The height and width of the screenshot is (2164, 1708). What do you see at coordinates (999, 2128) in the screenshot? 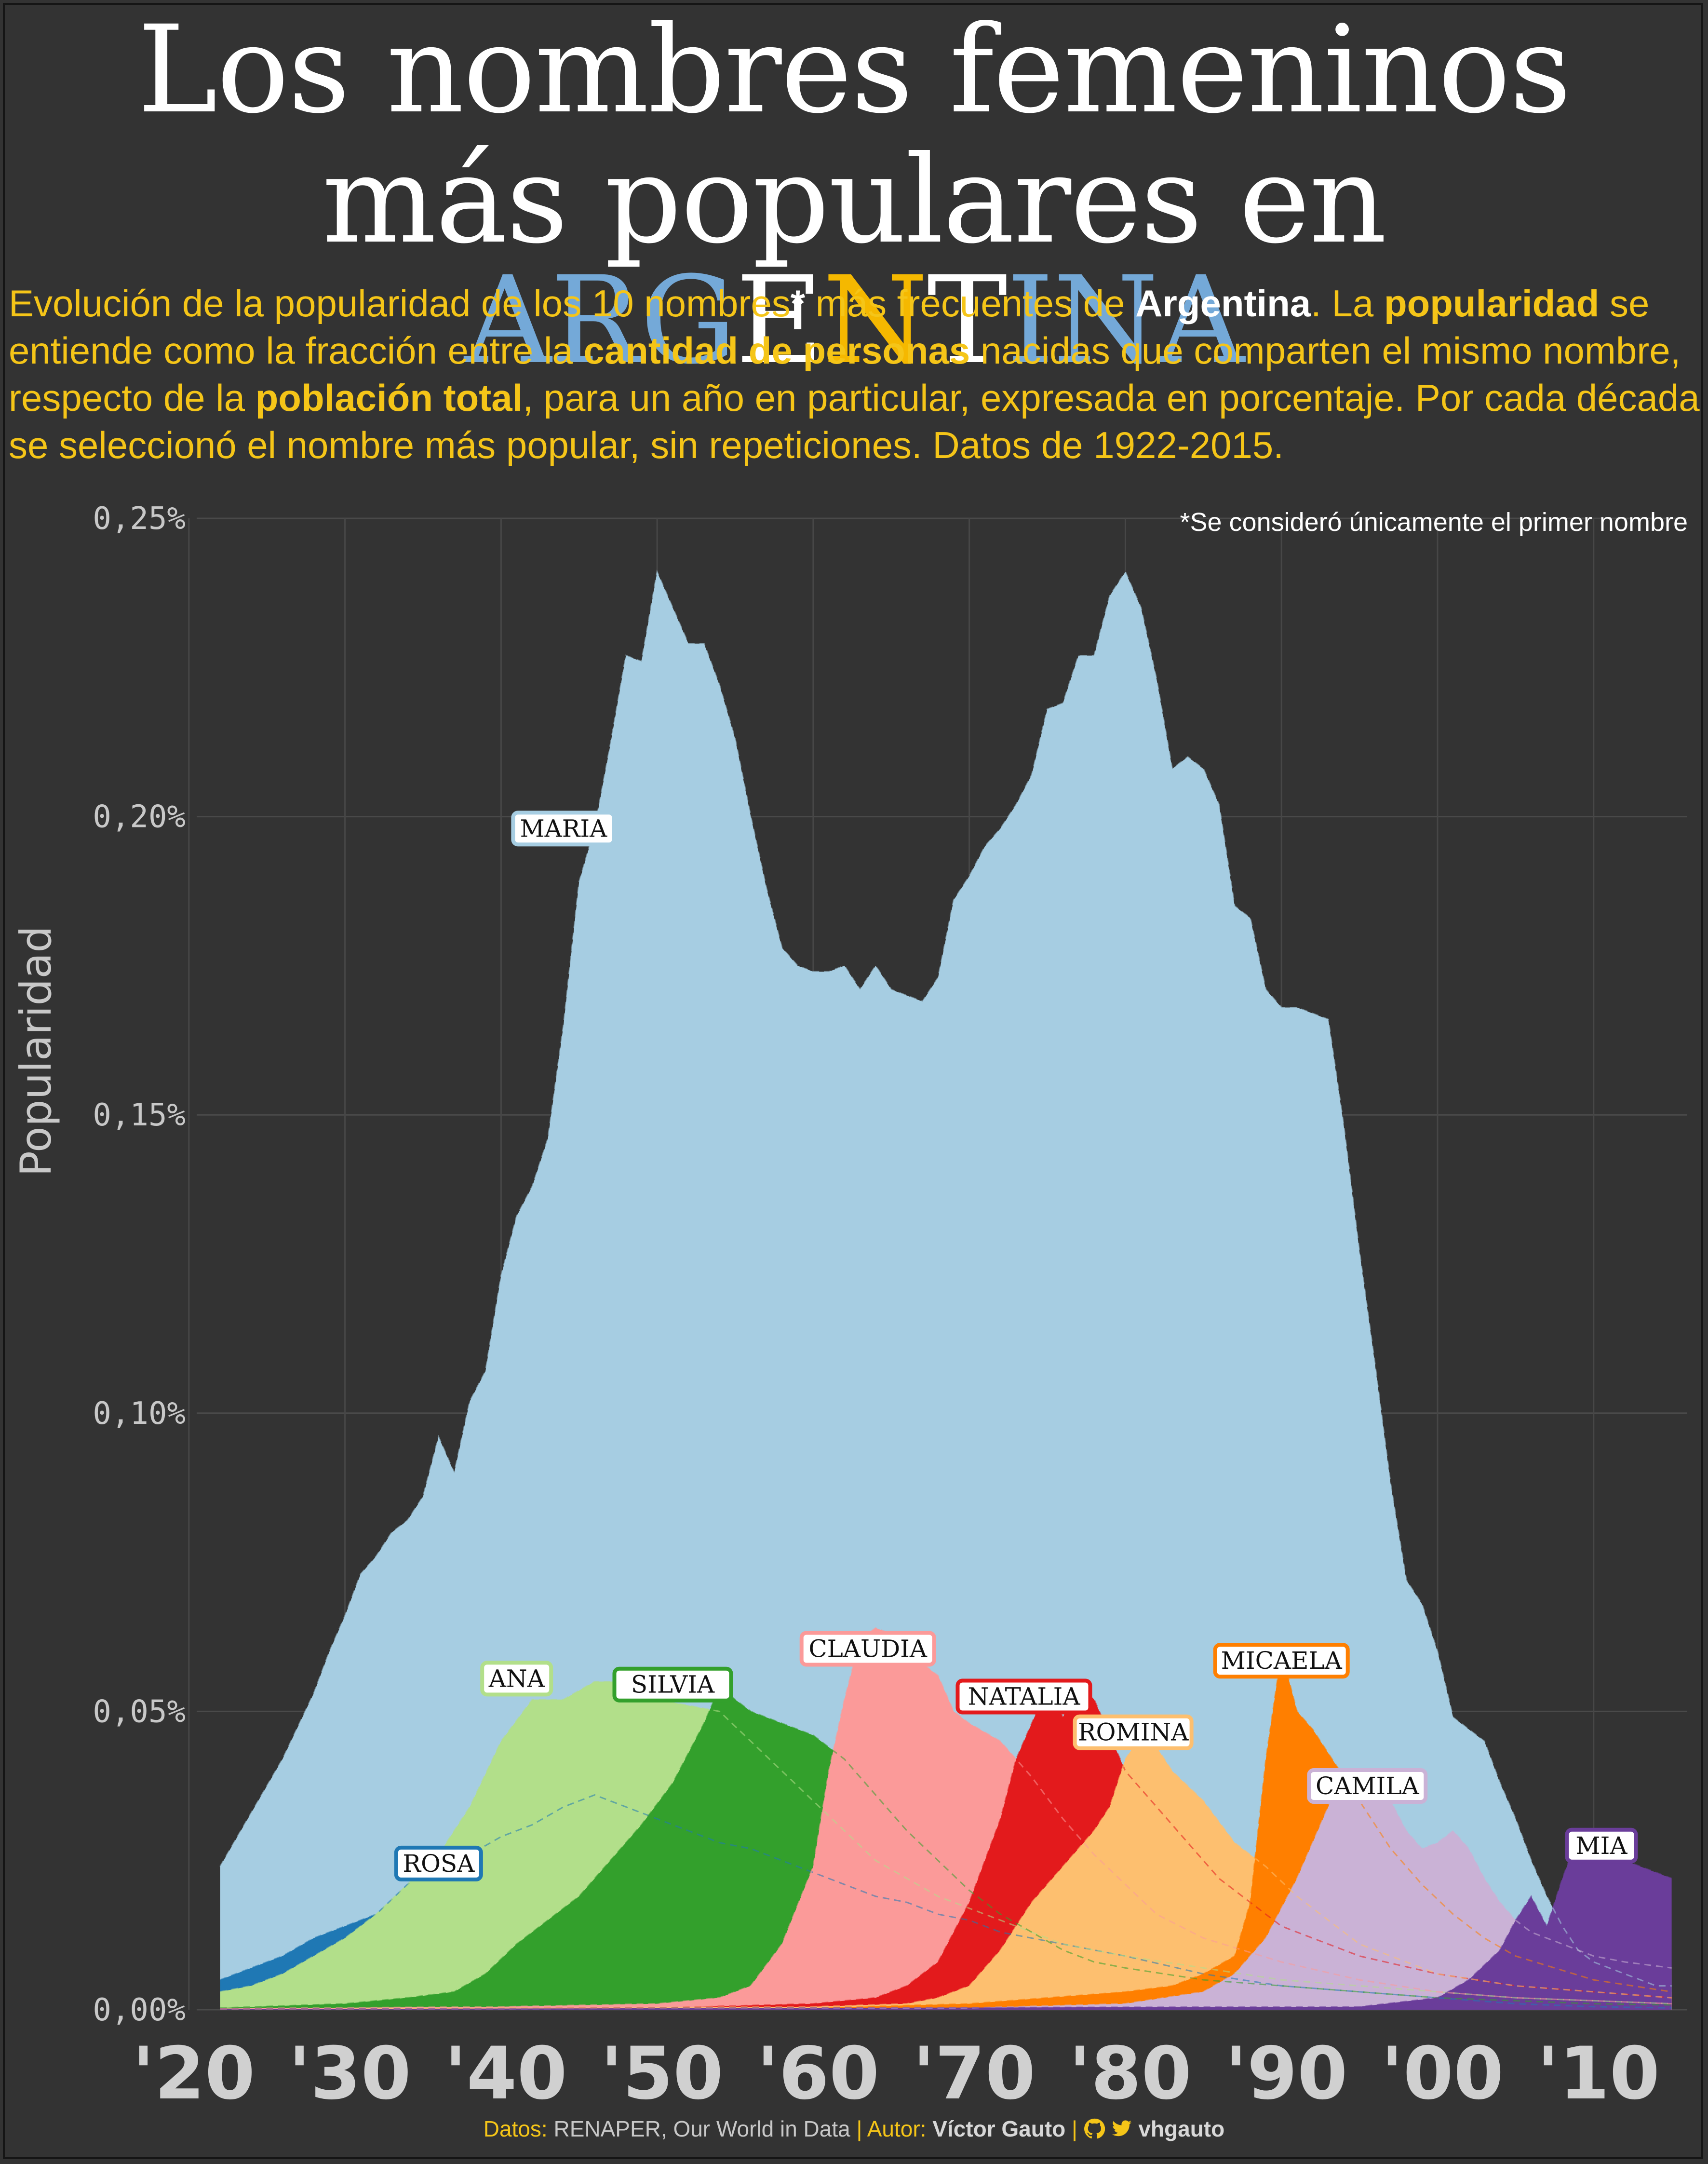
I see `caption-autor-value: Víctor Gauto` at bounding box center [999, 2128].